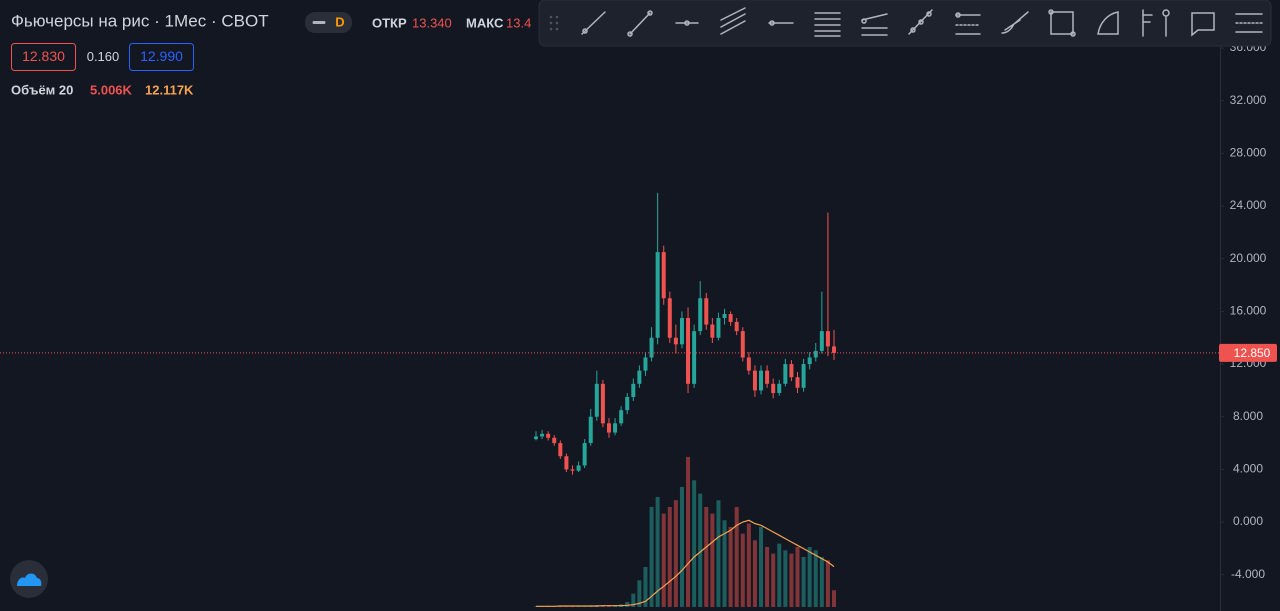  Describe the element at coordinates (1248, 574) in the screenshot. I see `y-tick-label: -4.000` at that location.